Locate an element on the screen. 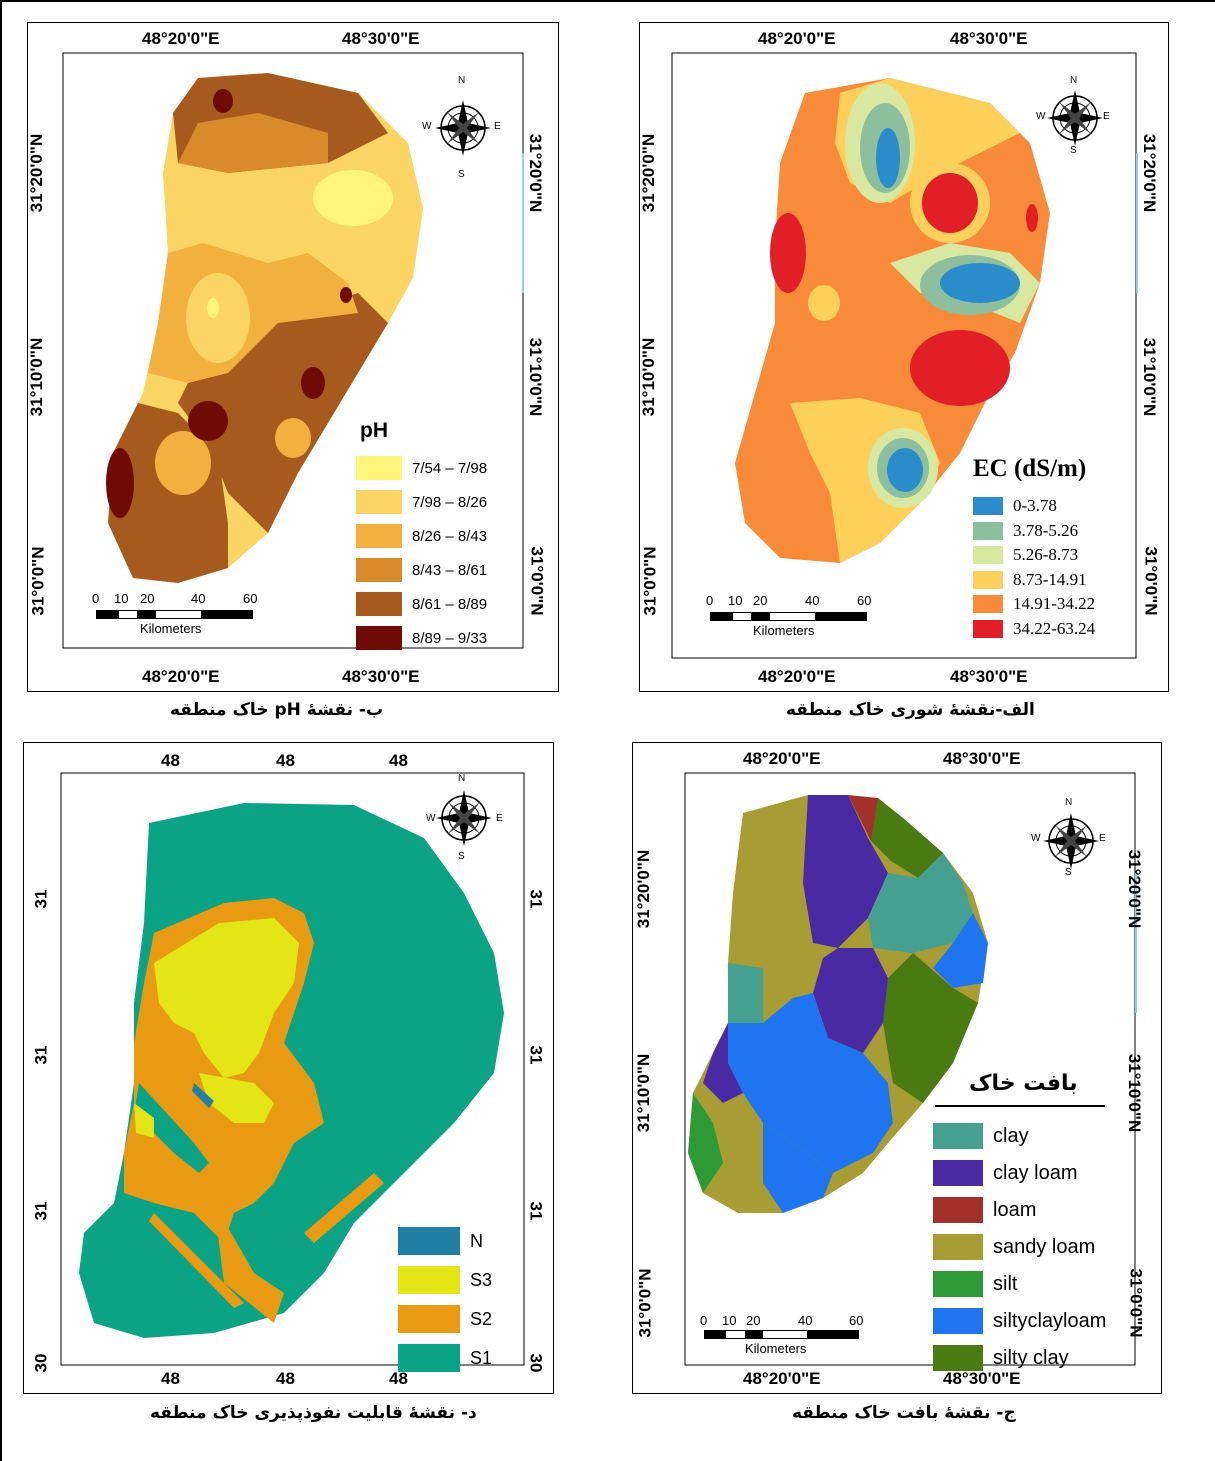  ph-legend-label: 8/26 – 8/43 is located at coordinates (450, 536).